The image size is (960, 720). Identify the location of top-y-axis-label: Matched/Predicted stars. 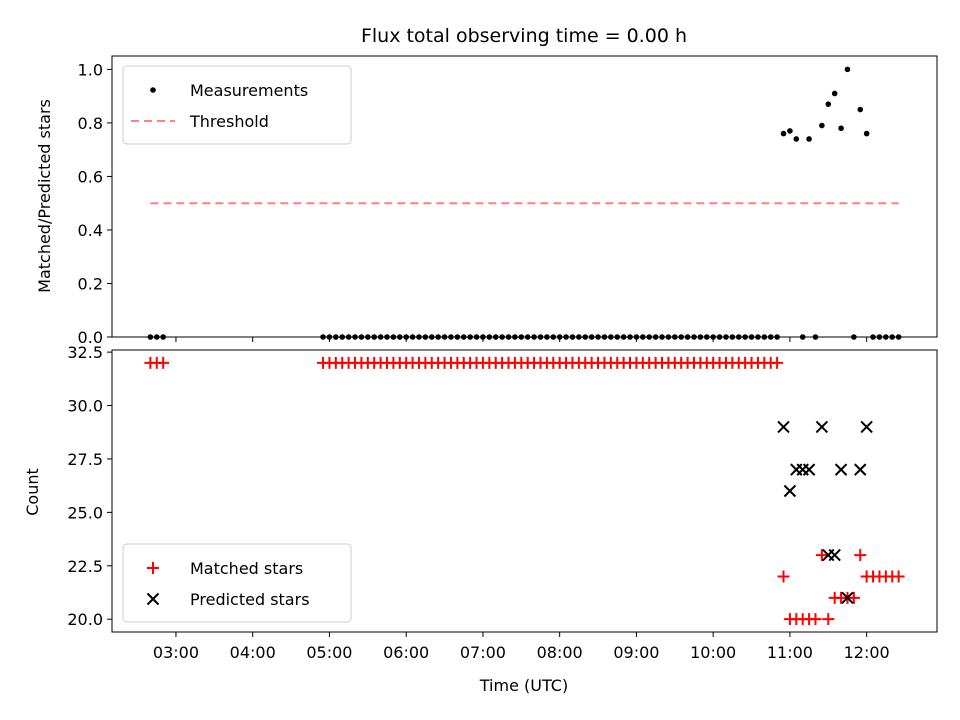
(44, 196).